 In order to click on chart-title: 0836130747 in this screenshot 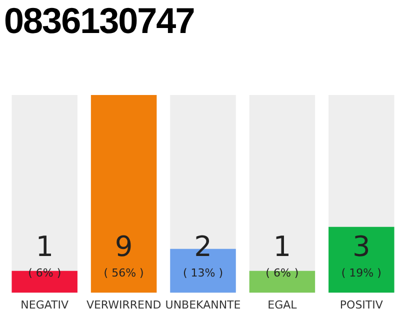, I will do `click(99, 21)`.